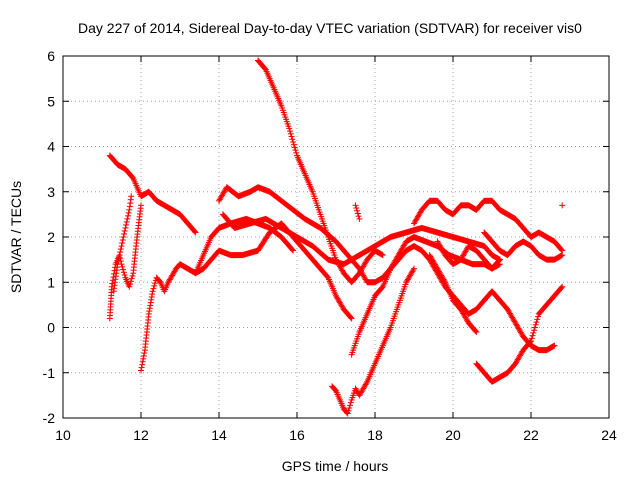 Image resolution: width=640 pixels, height=480 pixels. Describe the element at coordinates (51, 282) in the screenshot. I see `y-tick-label: 1` at that location.